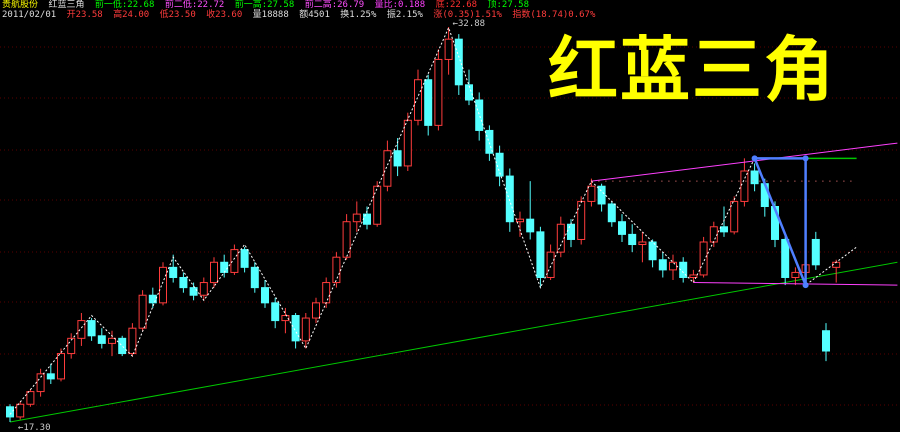 The width and height of the screenshot is (900, 432). Describe the element at coordinates (456, 5) in the screenshot. I see `bottom-value: 底:22.68` at that location.